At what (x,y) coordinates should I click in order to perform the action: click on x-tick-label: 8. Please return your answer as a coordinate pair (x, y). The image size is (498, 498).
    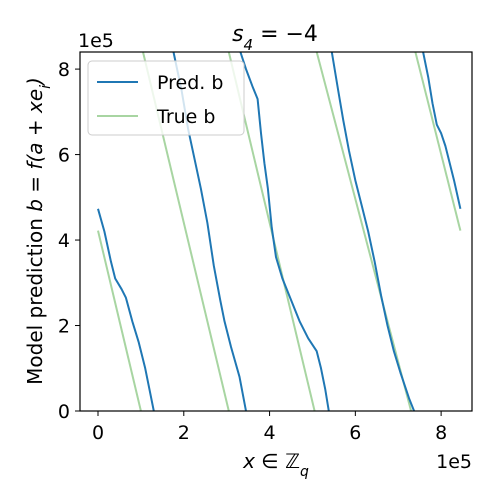
    Looking at the image, I should click on (441, 433).